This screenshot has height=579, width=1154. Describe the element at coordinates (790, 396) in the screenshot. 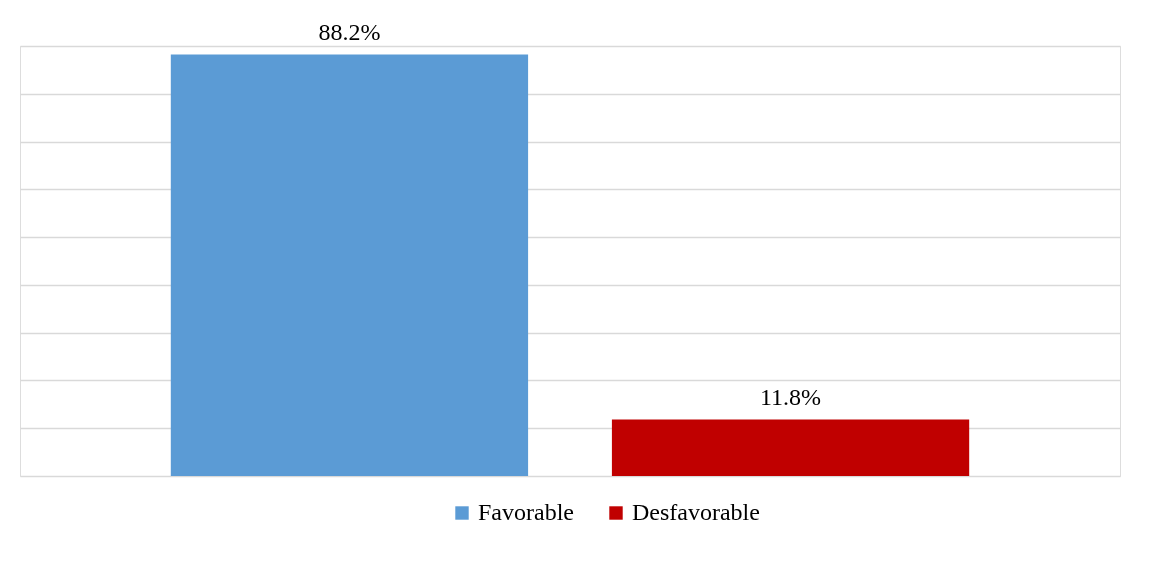

I see `data-label: 11.8%` at that location.